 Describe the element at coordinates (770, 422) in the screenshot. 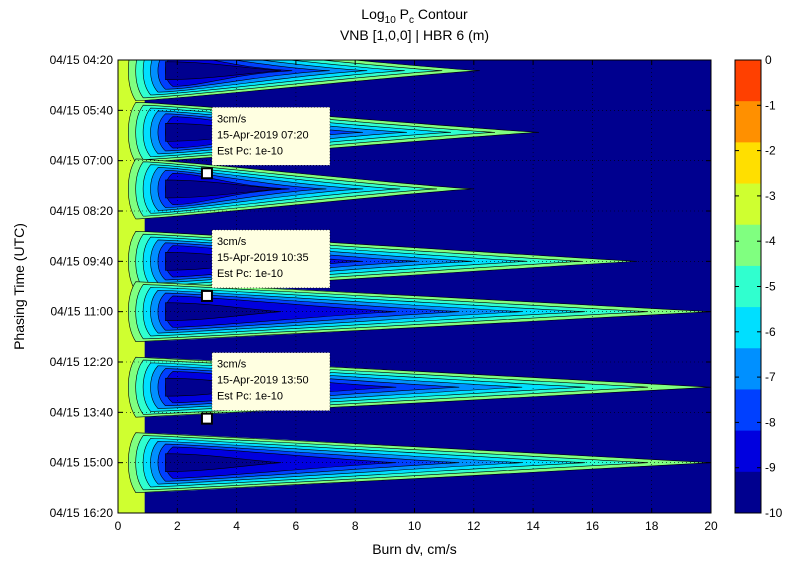

I see `colorbar-tick-label: -8` at that location.